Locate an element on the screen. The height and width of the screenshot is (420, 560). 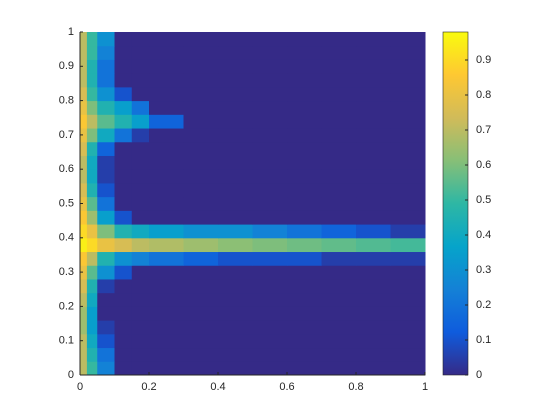
x-tick-label: 1 is located at coordinates (425, 387).